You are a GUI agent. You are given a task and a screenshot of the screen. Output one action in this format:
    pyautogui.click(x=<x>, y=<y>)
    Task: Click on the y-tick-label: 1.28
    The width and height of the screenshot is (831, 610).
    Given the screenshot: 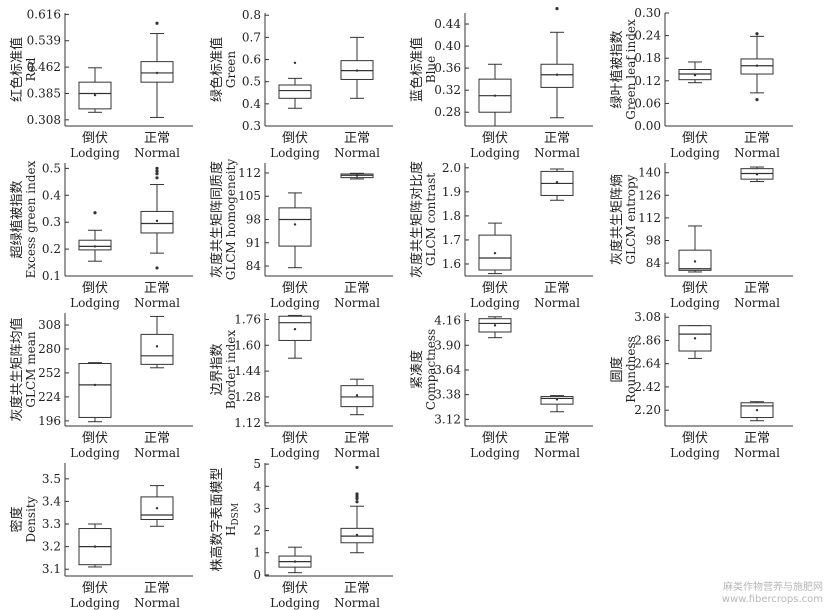 What is the action you would take?
    pyautogui.click(x=247, y=397)
    